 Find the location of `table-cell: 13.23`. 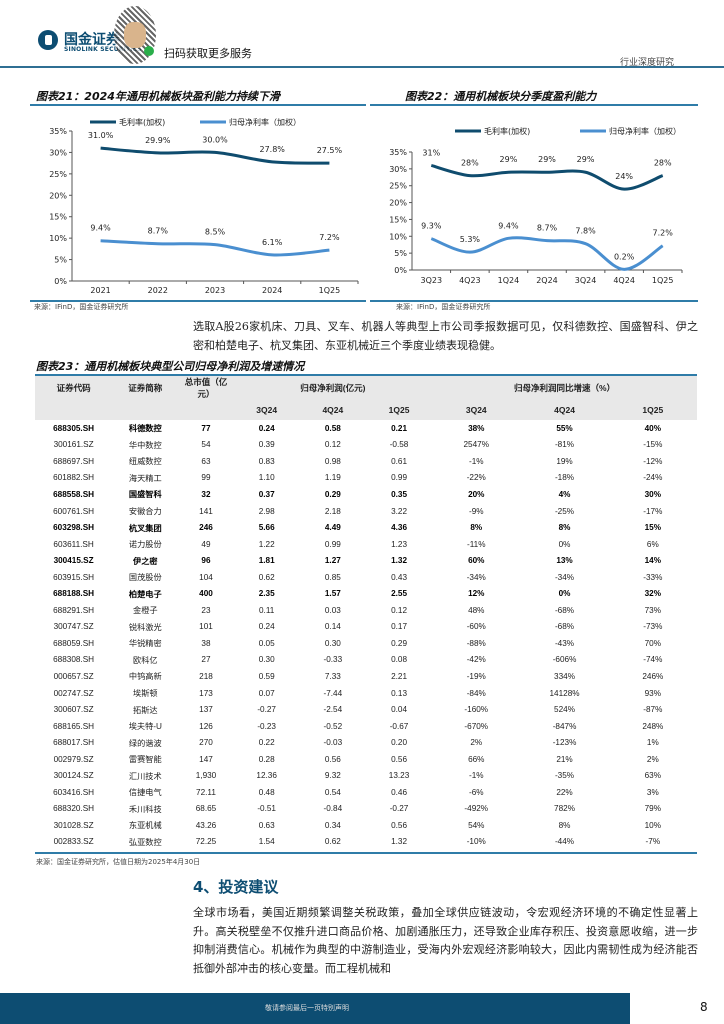

table-cell: 13.23 is located at coordinates (399, 776).